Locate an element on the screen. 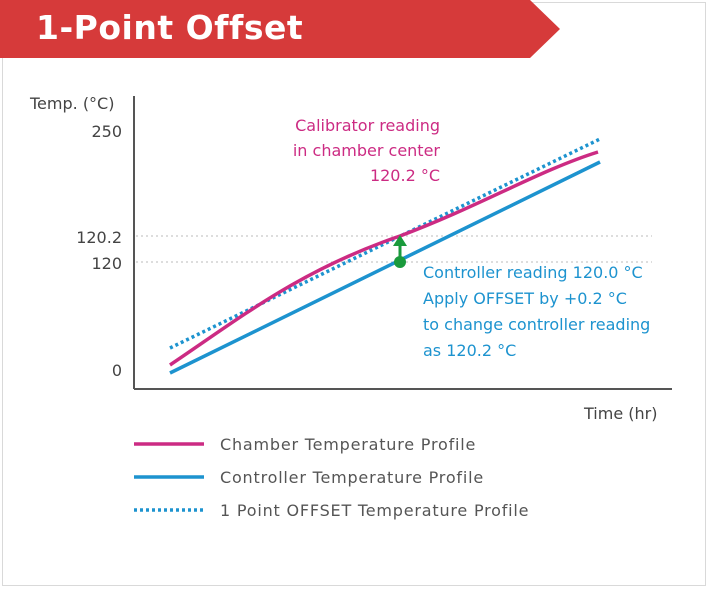 This screenshot has height=590, width=710. offset-point-marker is located at coordinates (400, 262).